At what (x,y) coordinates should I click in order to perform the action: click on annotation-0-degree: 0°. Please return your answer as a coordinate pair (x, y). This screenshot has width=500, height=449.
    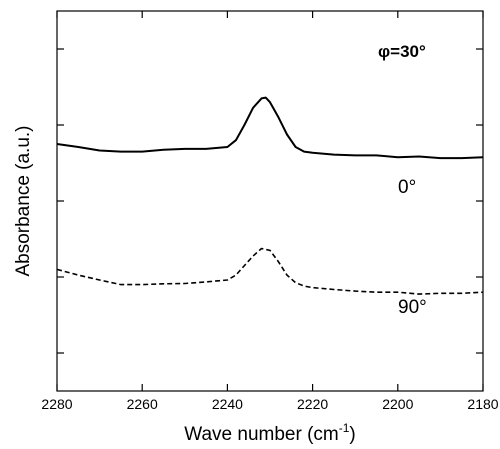
    Looking at the image, I should click on (407, 187).